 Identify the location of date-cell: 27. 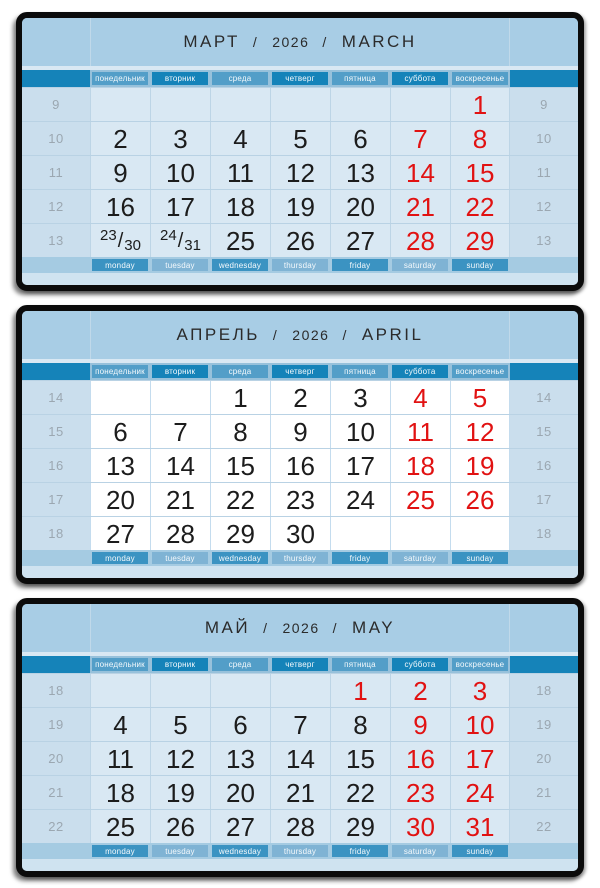
(120, 533).